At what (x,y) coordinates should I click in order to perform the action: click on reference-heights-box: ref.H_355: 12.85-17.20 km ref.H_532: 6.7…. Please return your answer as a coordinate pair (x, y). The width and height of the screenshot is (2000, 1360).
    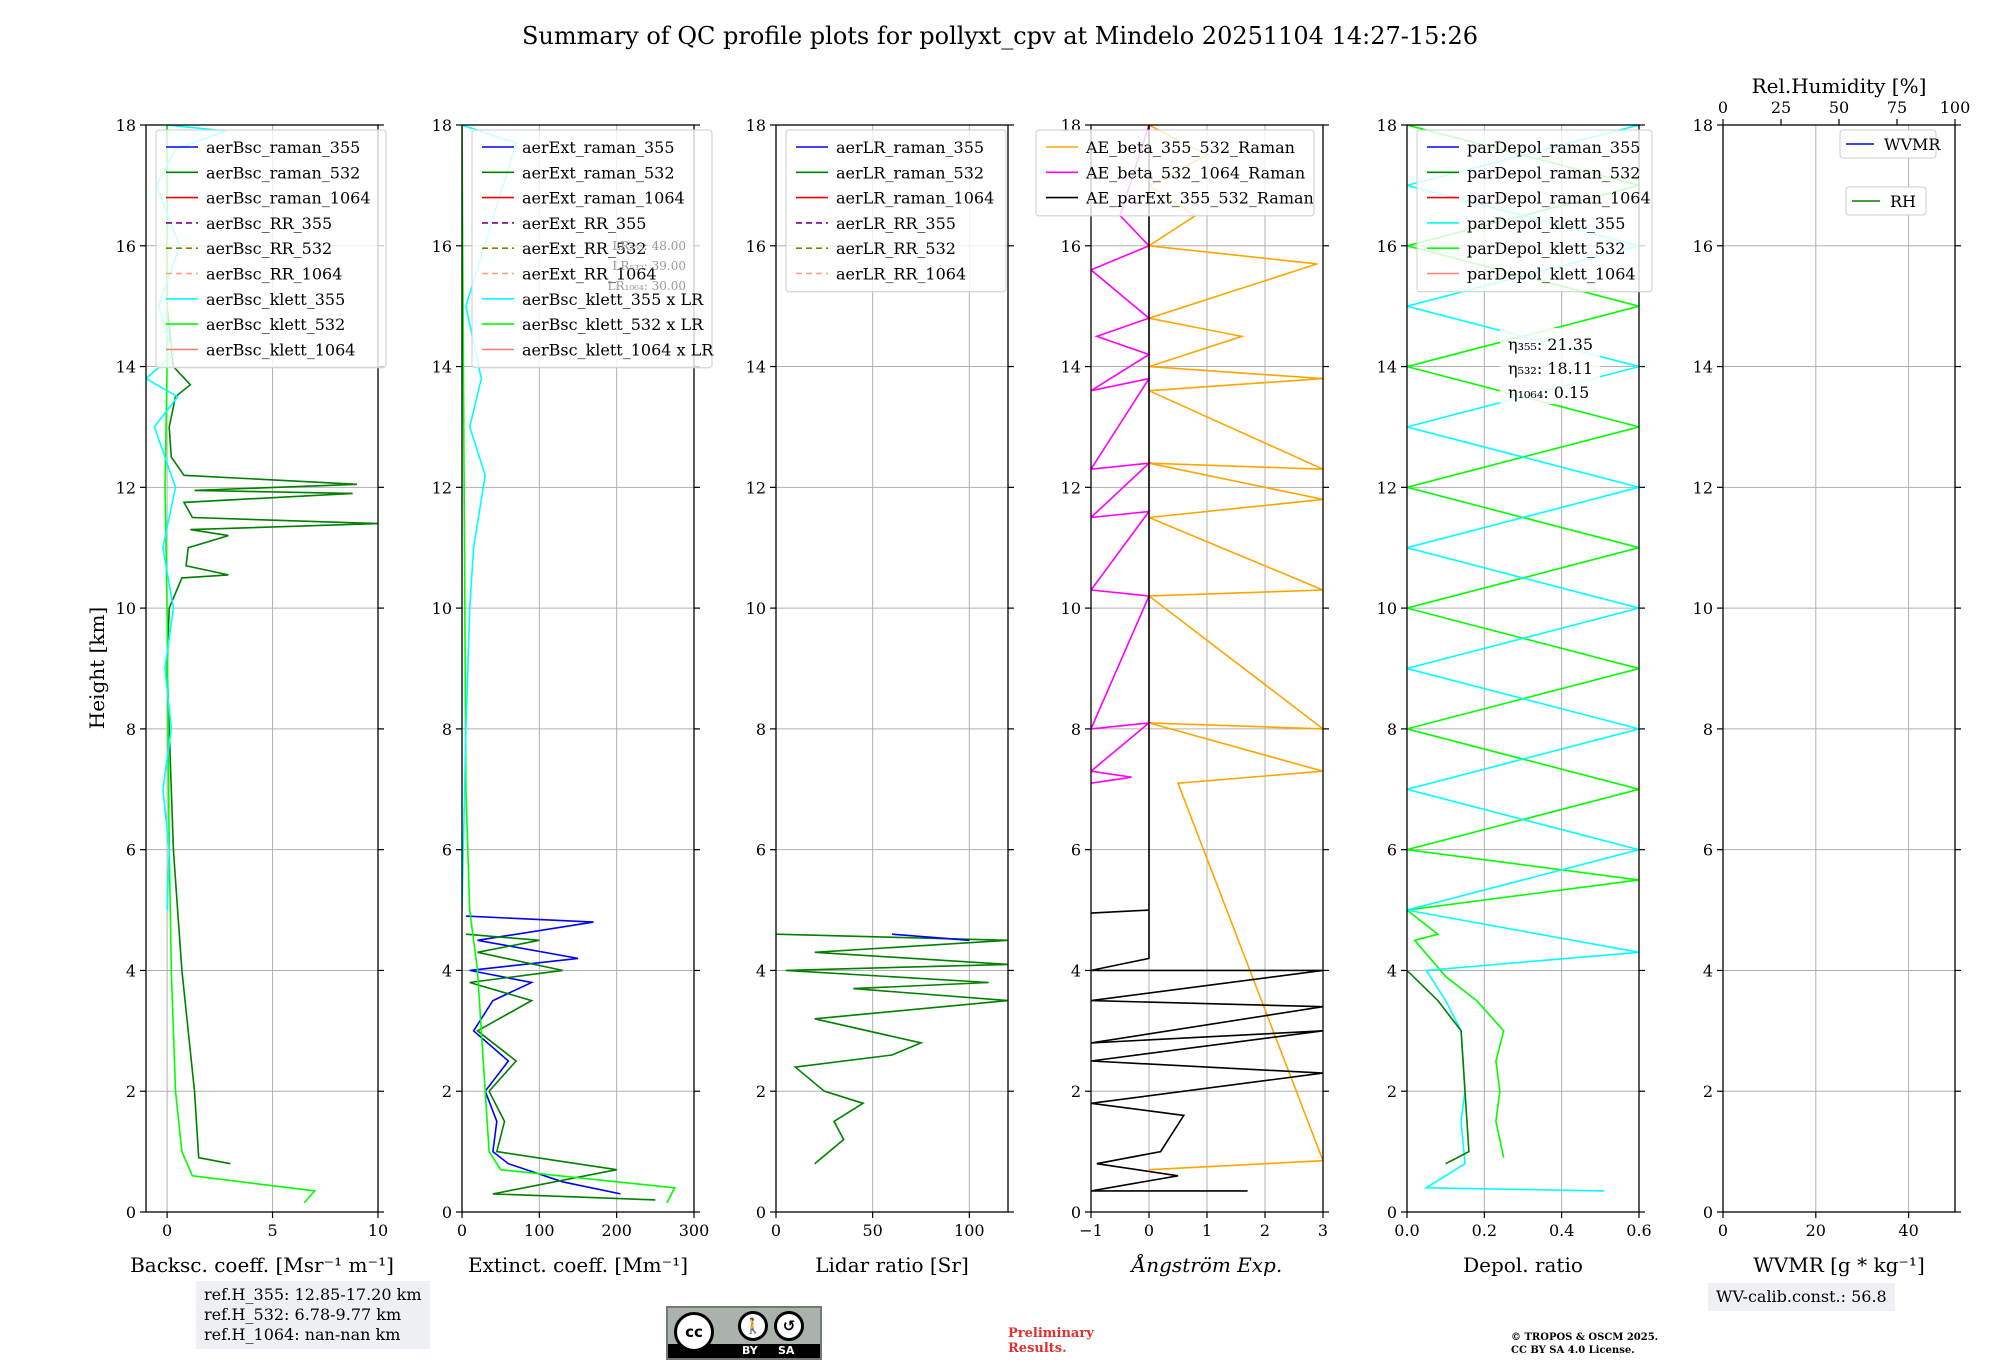
    Looking at the image, I should click on (313, 1315).